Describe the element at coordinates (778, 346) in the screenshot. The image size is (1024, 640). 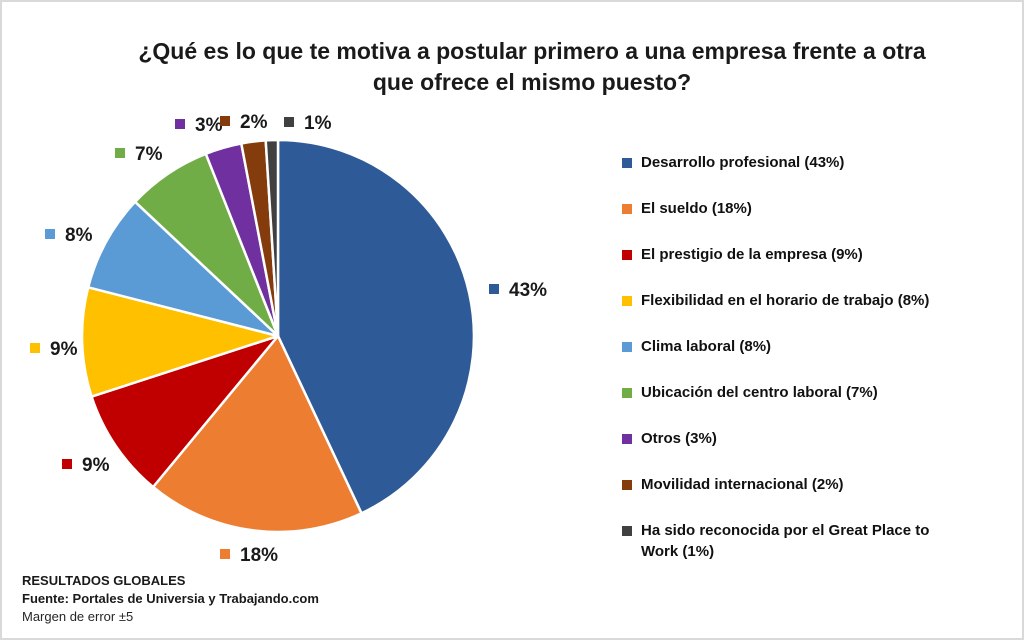
I see `legend-item-5: Clima laboral (8%)` at that location.